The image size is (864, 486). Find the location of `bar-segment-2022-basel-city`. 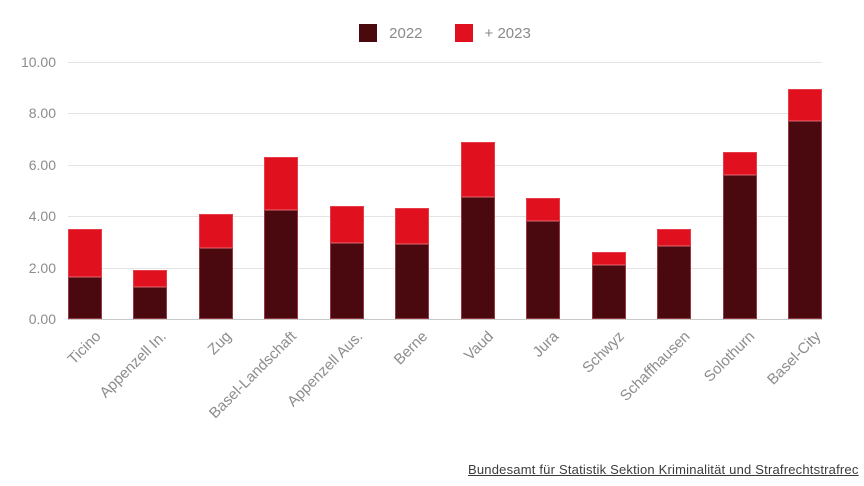

bar-segment-2022-basel-city is located at coordinates (805, 220).